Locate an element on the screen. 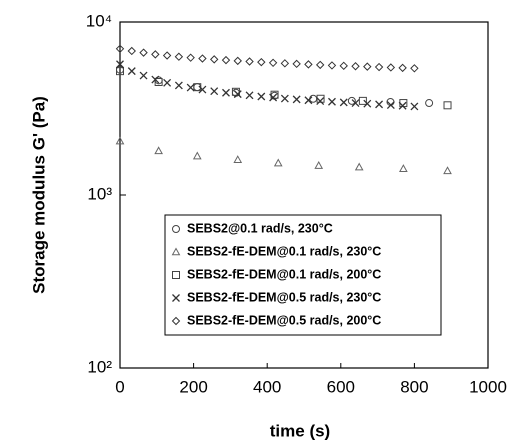 The width and height of the screenshot is (511, 446). x-axis-label: time (s) is located at coordinates (300, 430).